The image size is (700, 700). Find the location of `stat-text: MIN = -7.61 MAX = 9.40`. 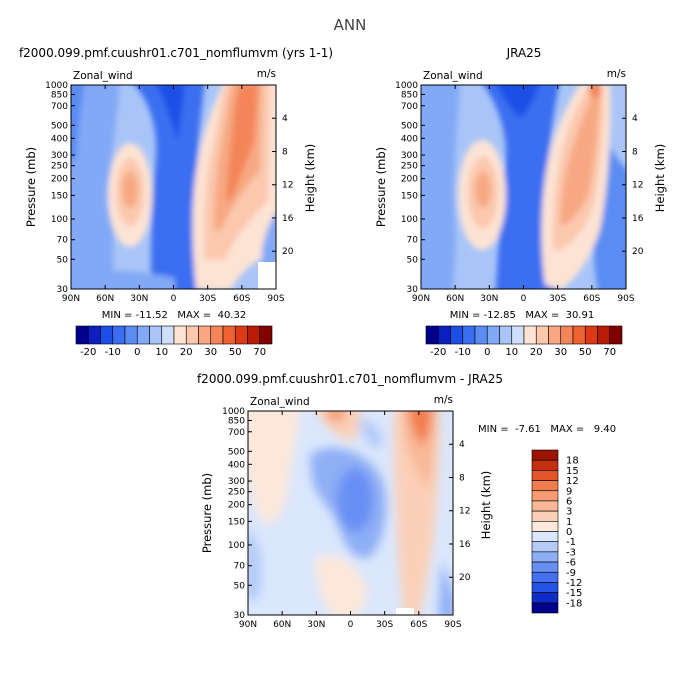

stat-text: MIN = -7.61 MAX = 9.40 is located at coordinates (547, 429).